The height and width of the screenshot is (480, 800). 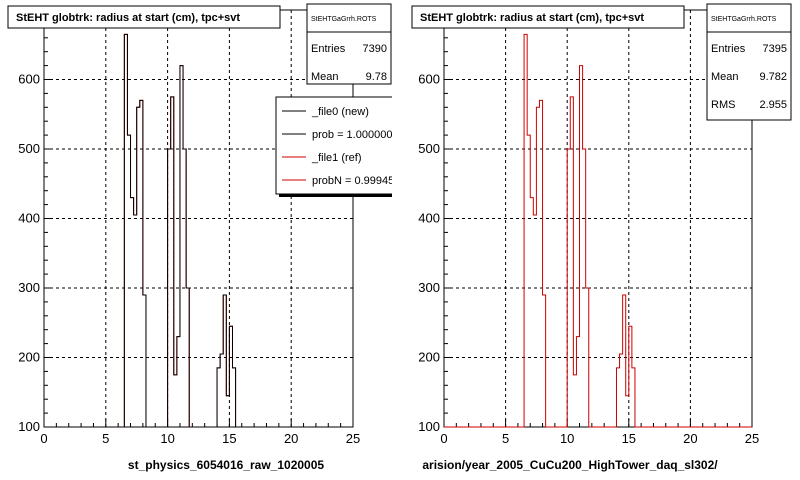 What do you see at coordinates (336, 158) in the screenshot?
I see `legend-entry-label: _file1 (ref)` at bounding box center [336, 158].